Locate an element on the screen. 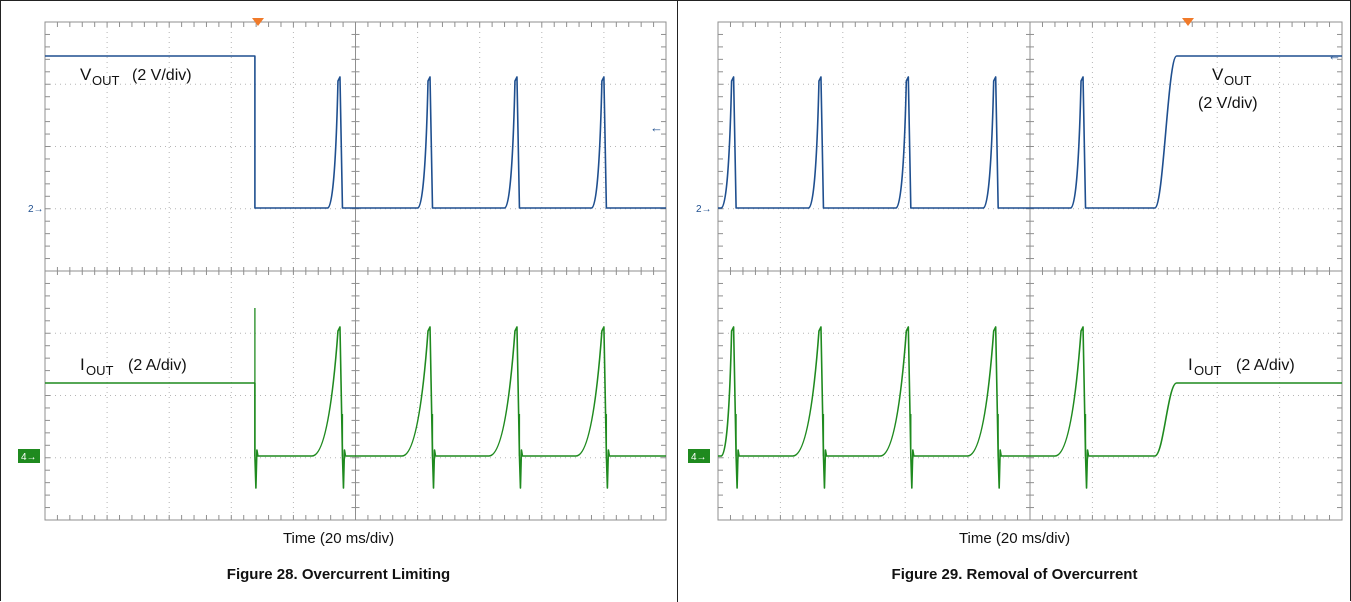  figure-28-caption: Figure 28. Overcurrent Limiting is located at coordinates (338, 574).